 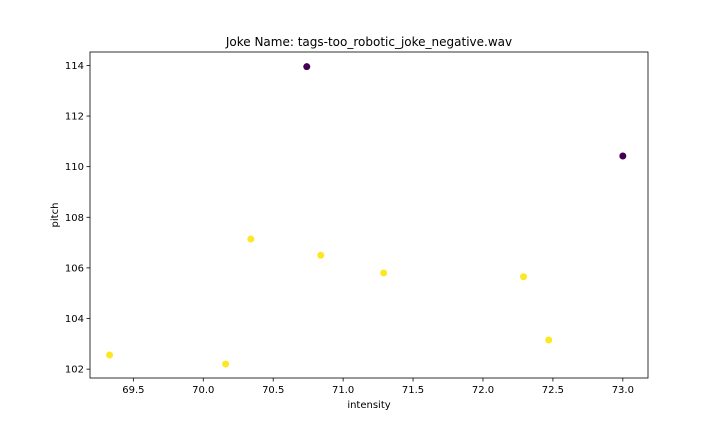 I want to click on x-tick-label: 72.5, so click(x=553, y=390).